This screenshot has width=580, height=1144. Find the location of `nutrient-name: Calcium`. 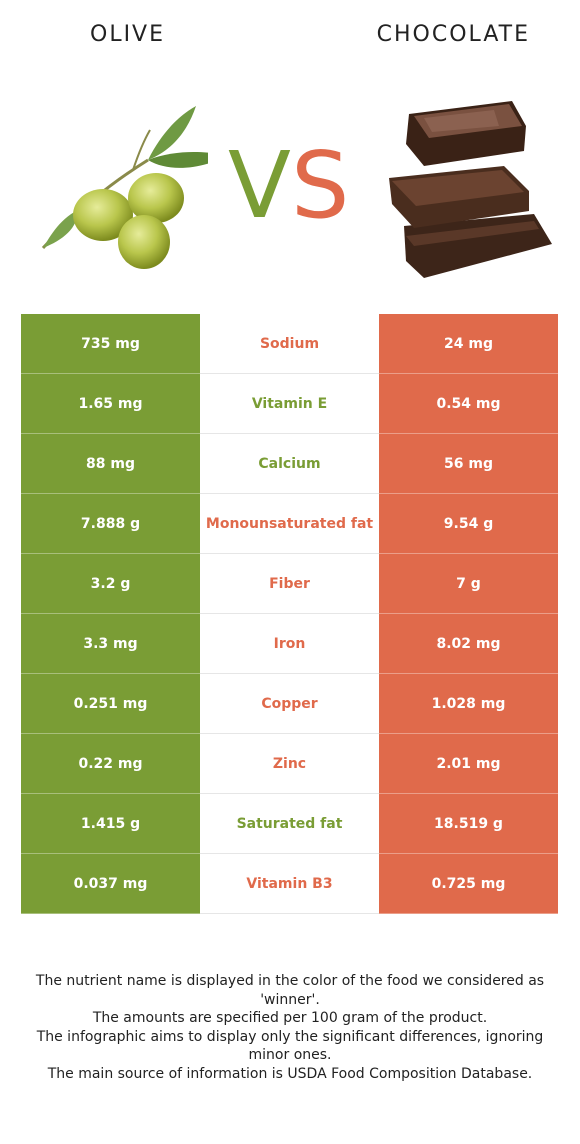

nutrient-name: Calcium is located at coordinates (289, 464).